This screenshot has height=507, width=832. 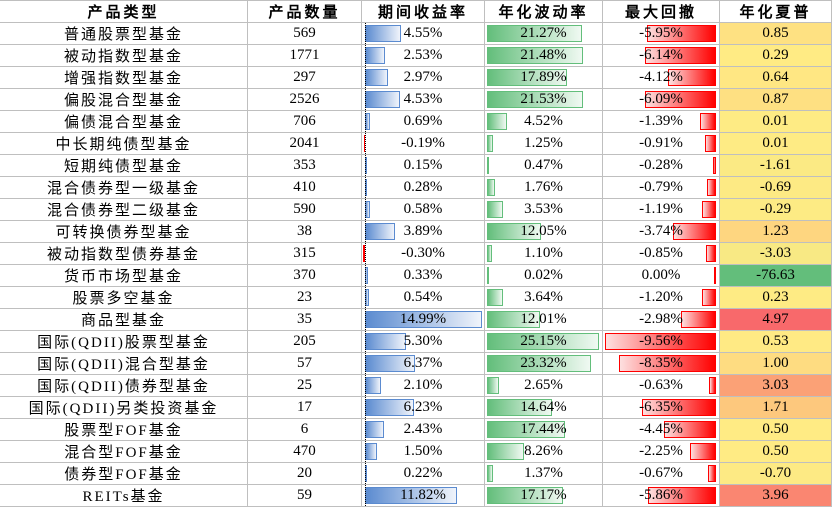 What do you see at coordinates (304, 319) in the screenshot?
I see `cell-text: 35` at bounding box center [304, 319].